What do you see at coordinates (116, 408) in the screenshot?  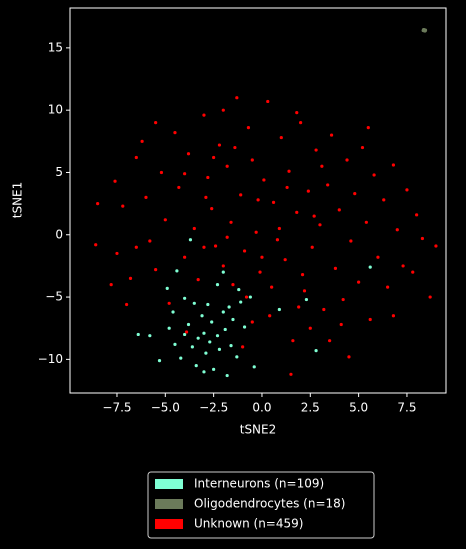 I see `x-tick-label: −7.5` at bounding box center [116, 408].